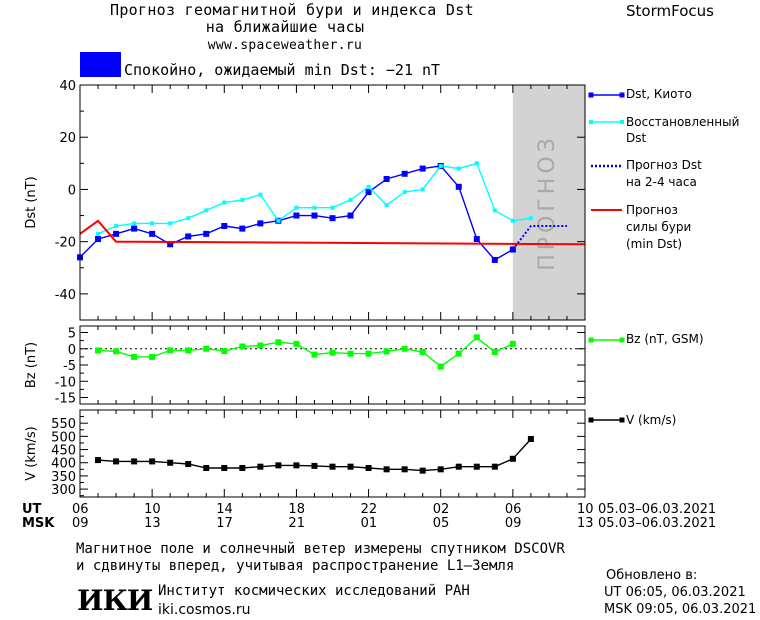  I want to click on legend-dst-forecast-1: Прогноз Dst, so click(664, 165).